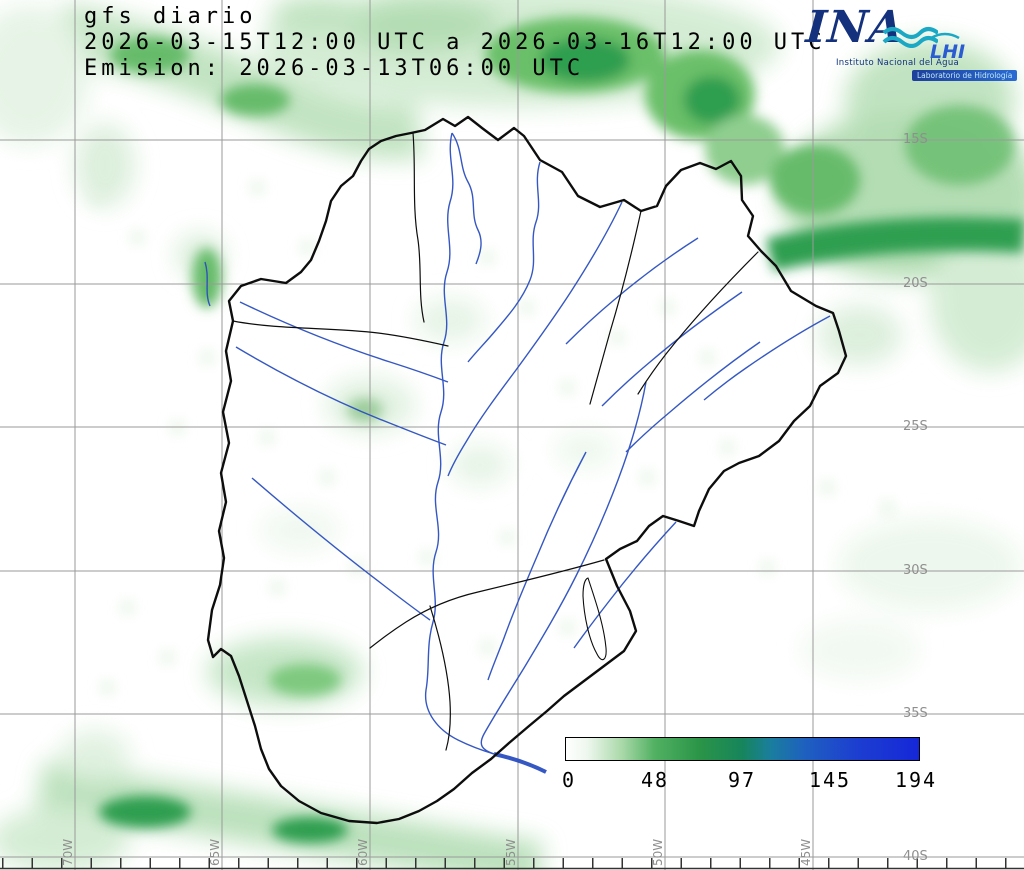 The image size is (1024, 870). I want to click on colorbar-tick: 48, so click(655, 780).